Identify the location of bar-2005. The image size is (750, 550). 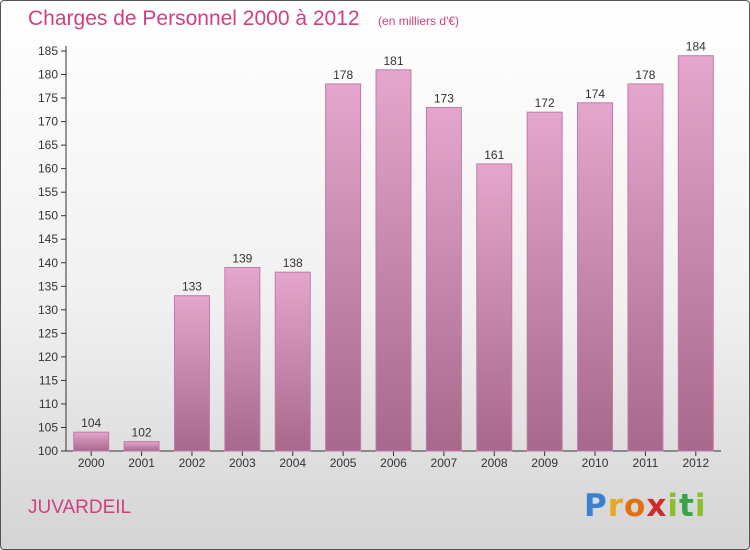
(343, 267).